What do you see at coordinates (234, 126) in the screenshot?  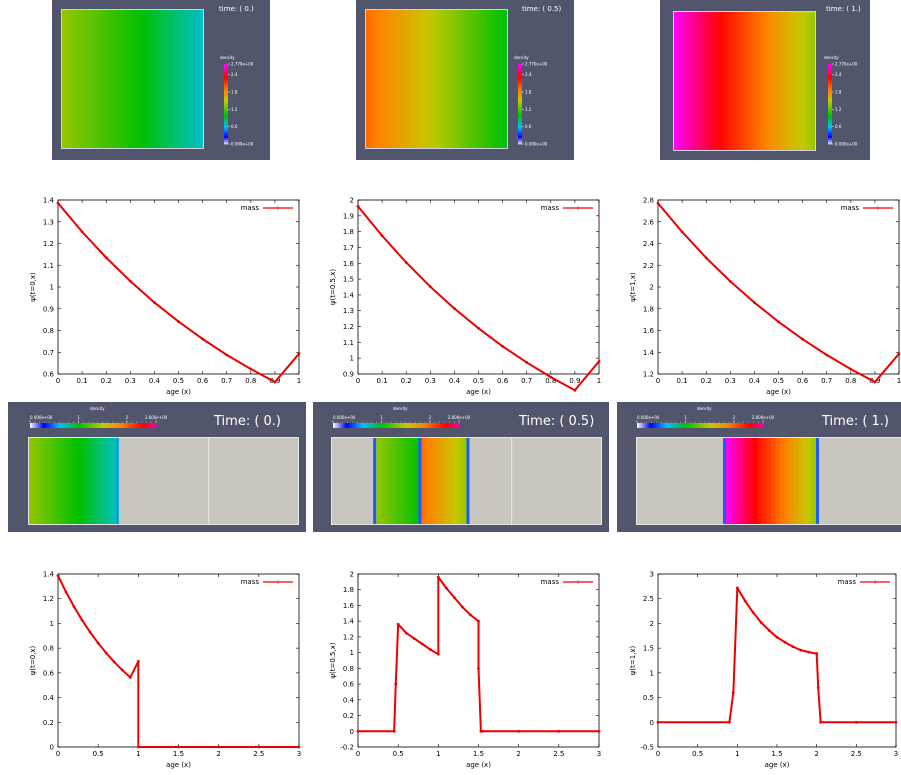 I see `colorbar-label: 0.6` at bounding box center [234, 126].